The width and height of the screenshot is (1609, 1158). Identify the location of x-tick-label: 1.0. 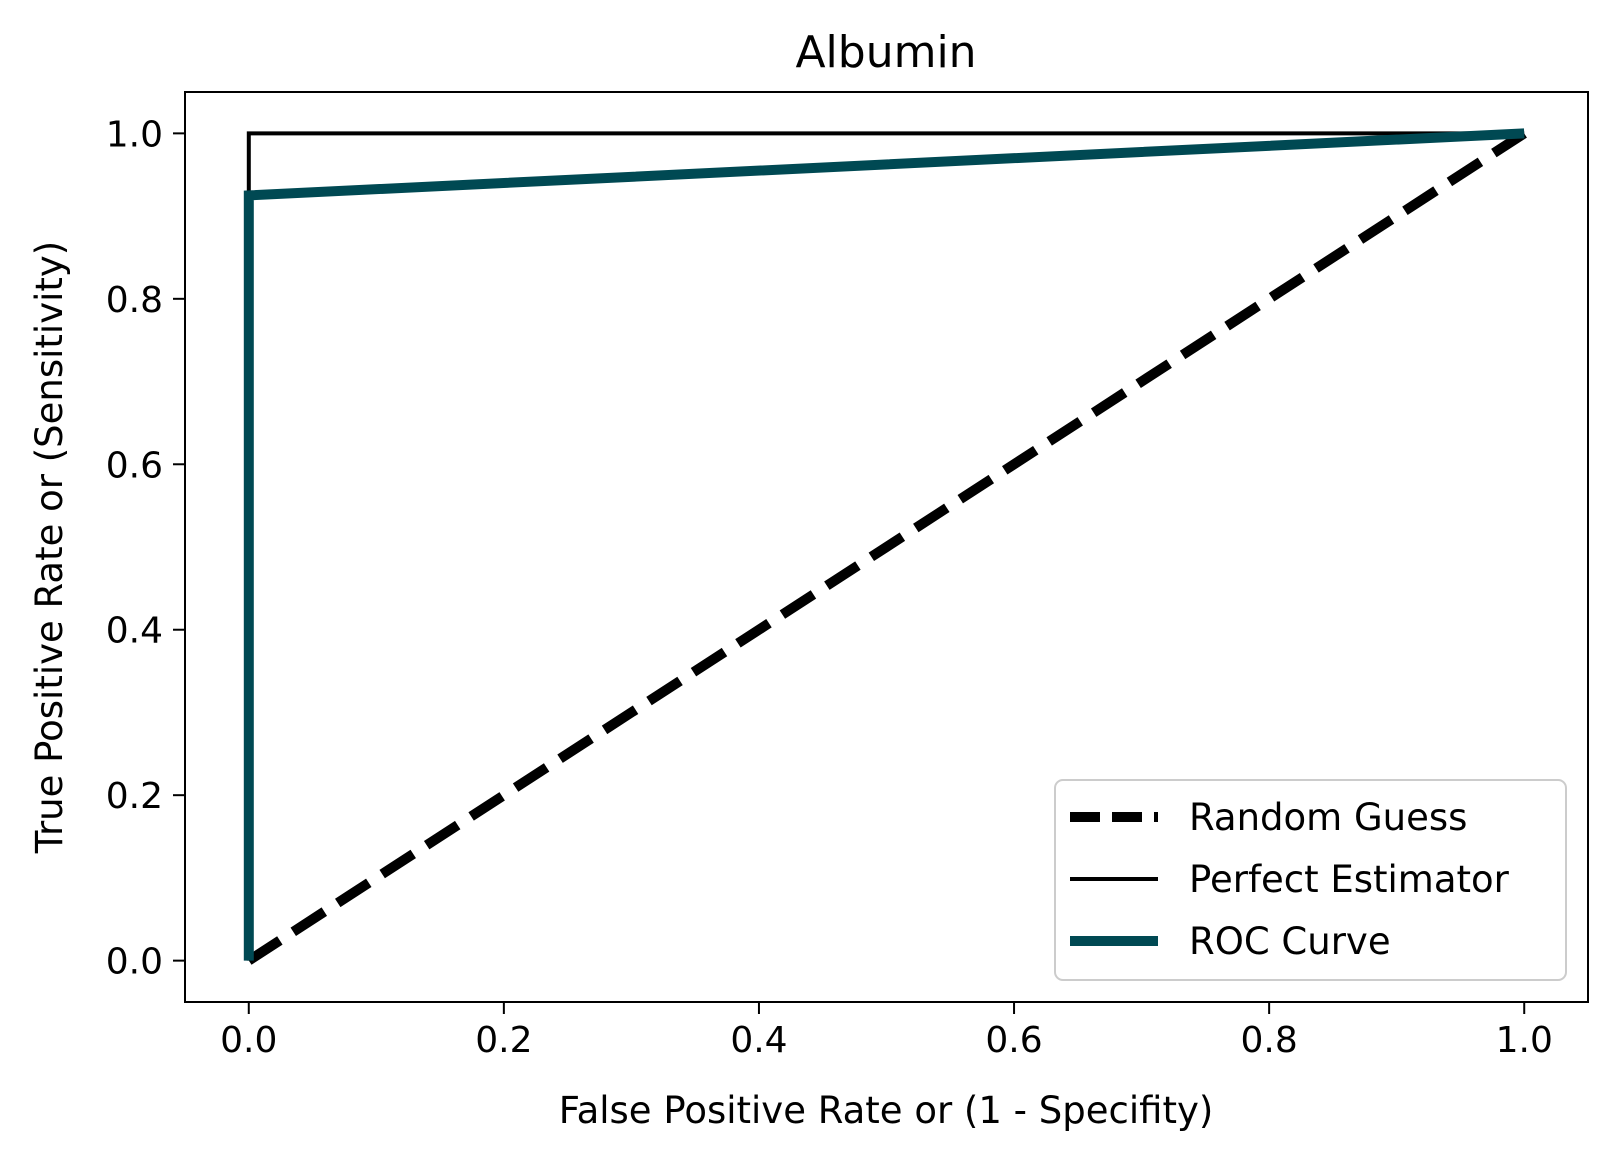
(1524, 1040).